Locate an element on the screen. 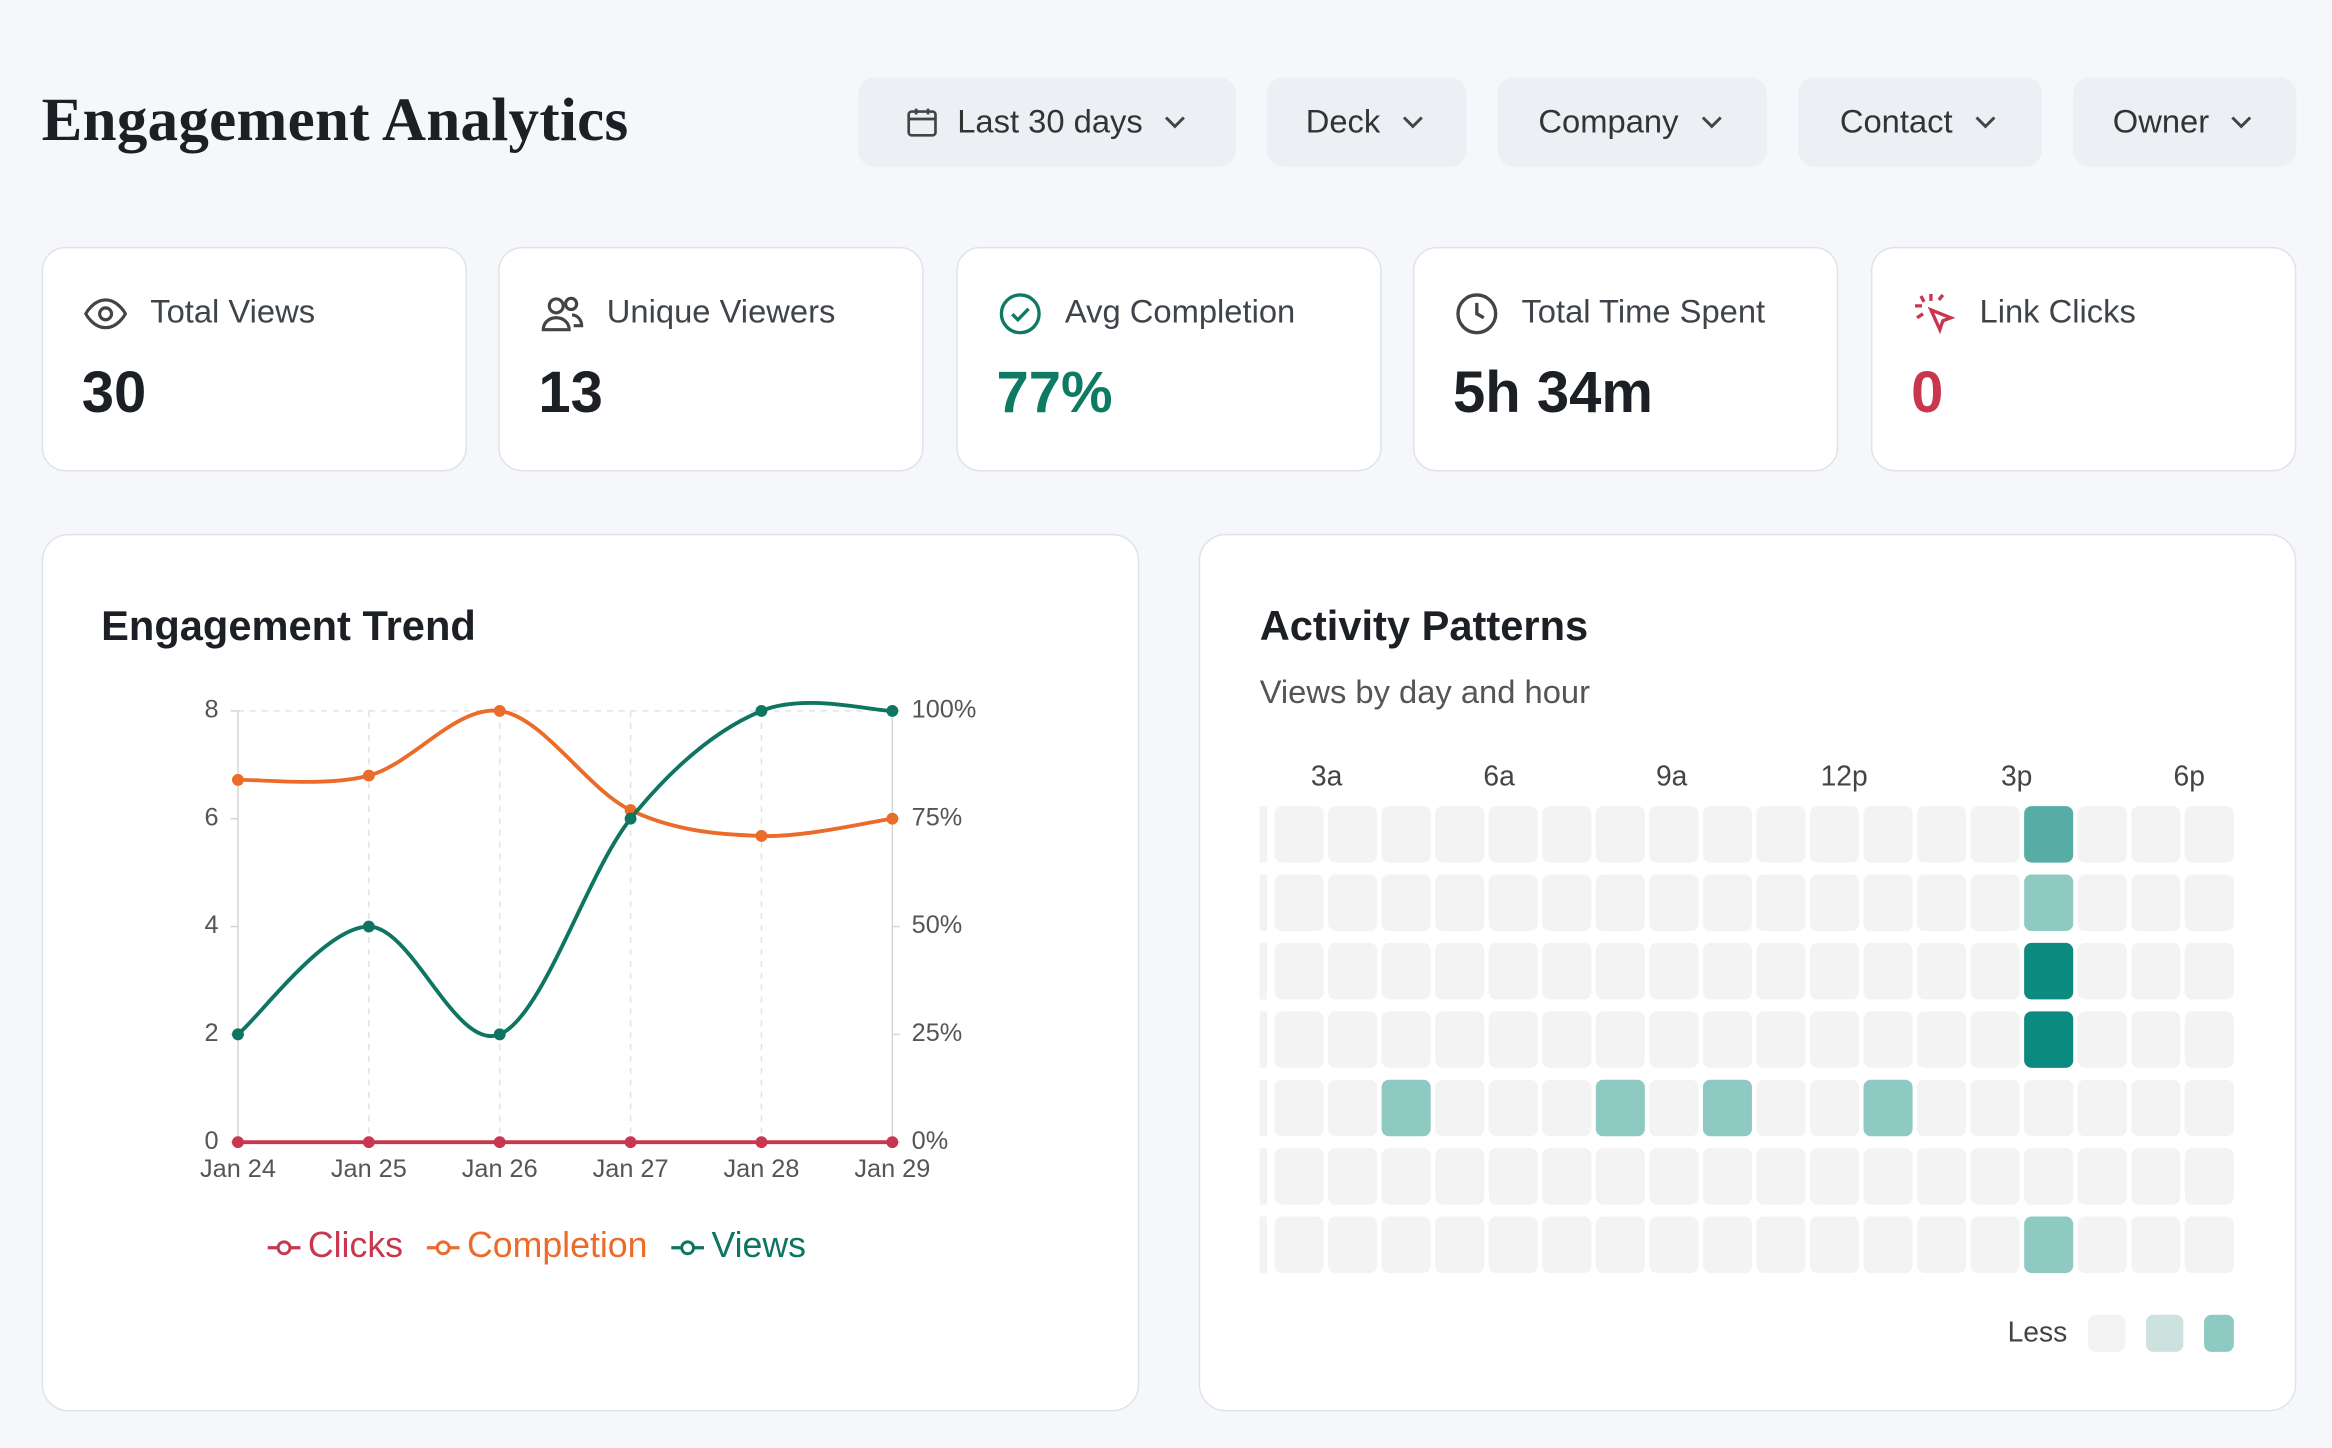  clock-icon is located at coordinates (1477, 314).